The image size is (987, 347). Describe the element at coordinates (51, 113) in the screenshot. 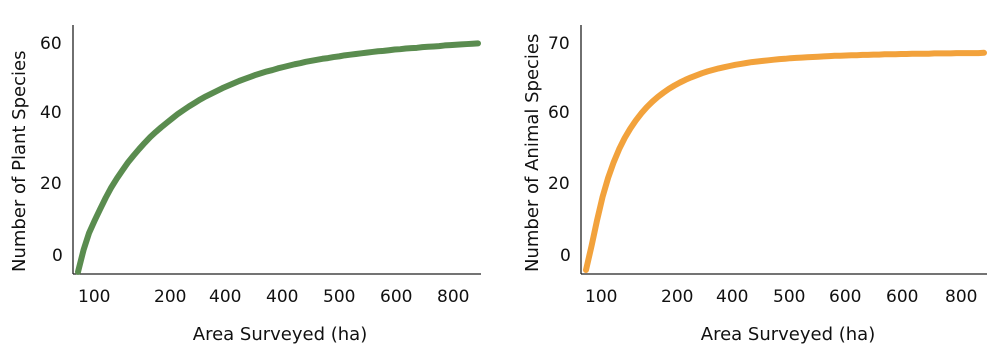

I see `y-tick-label: 40` at that location.